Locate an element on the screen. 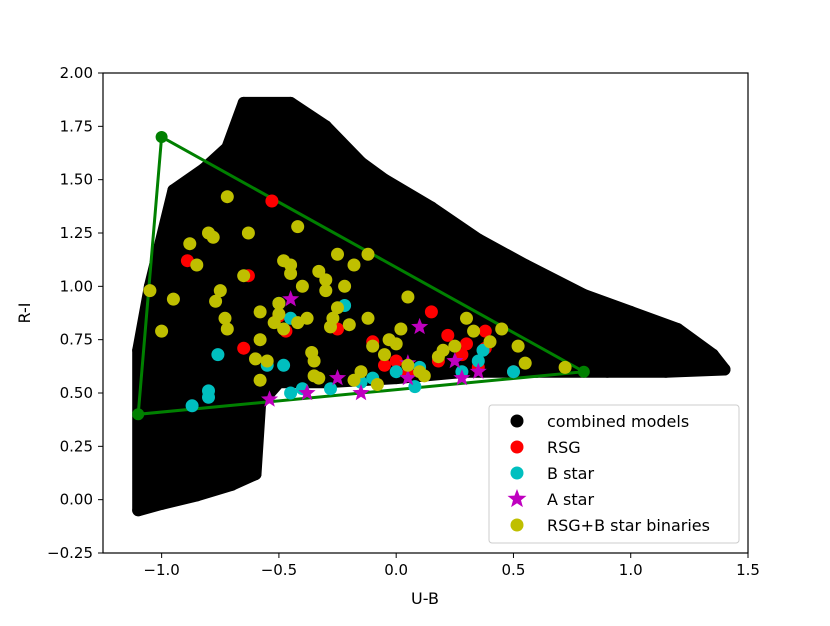 This screenshot has height=626, width=830. y-tick-label: 0.75 is located at coordinates (76, 340).